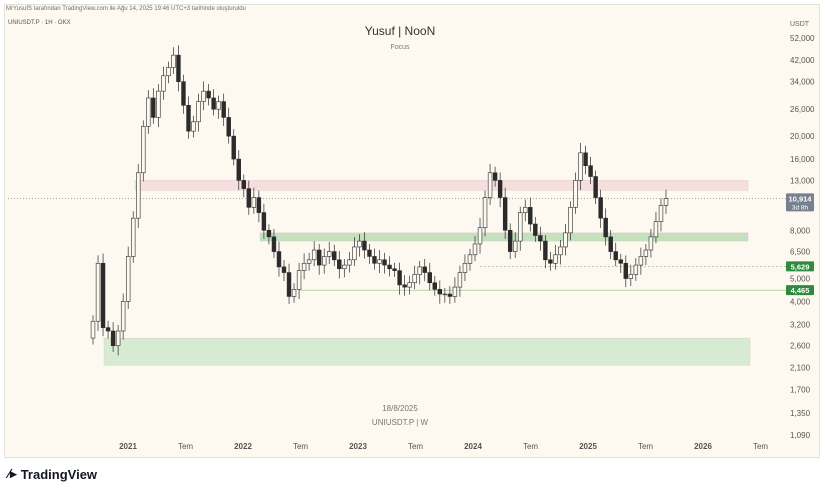 Image resolution: width=825 pixels, height=490 pixels. What do you see at coordinates (39, 23) in the screenshot?
I see `symbol-info: UNIUSDT.P · 1H · OKX` at bounding box center [39, 23].